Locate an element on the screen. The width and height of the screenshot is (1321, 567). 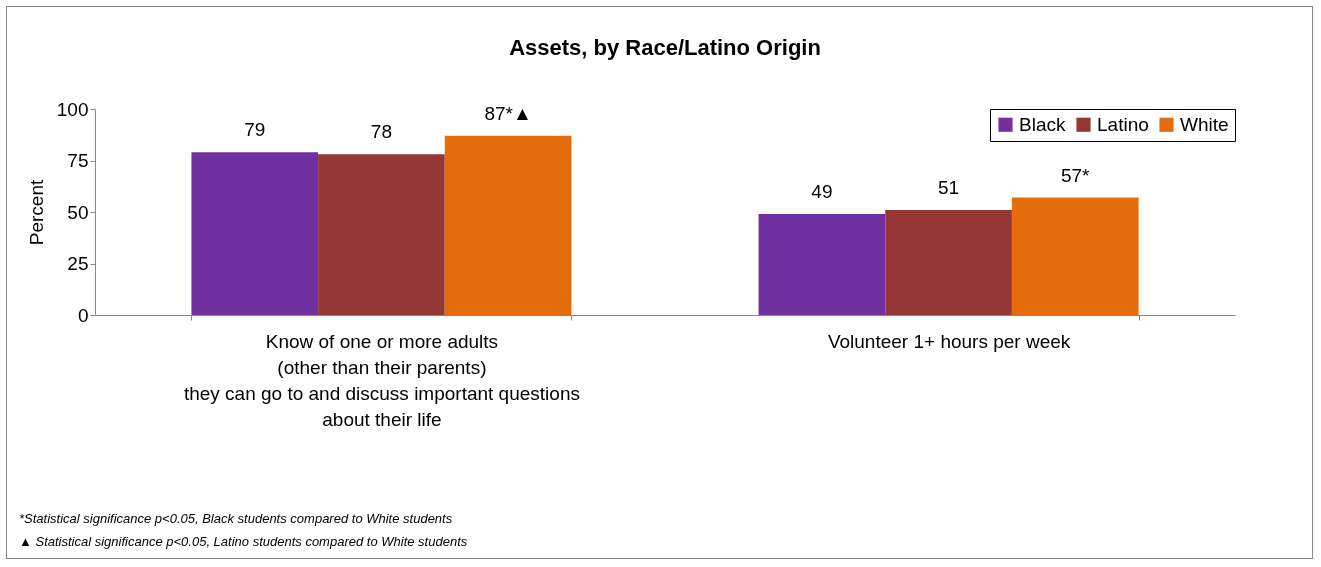
x-tick-label: Volunteer 1+ hours per week is located at coordinates (949, 341).